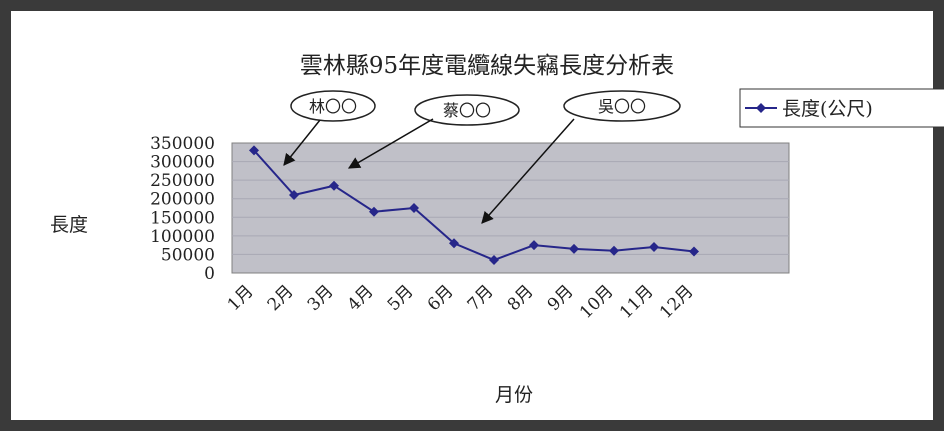 The width and height of the screenshot is (944, 431). I want to click on x-tick-label: 2月, so click(281, 298).